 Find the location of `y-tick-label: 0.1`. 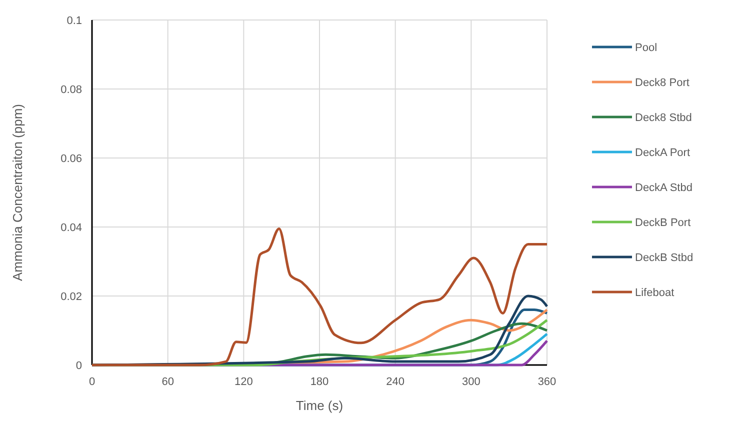

y-tick-label: 0.1 is located at coordinates (74, 21).